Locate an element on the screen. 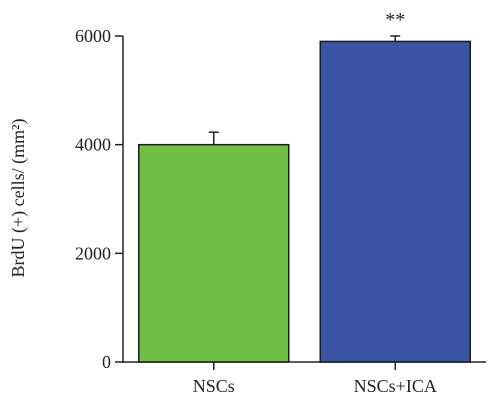 The height and width of the screenshot is (408, 500). significance-marker: ** is located at coordinates (395, 20).